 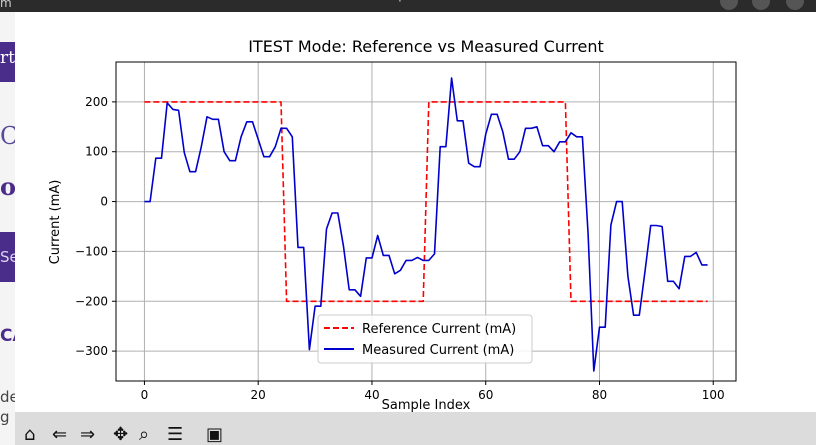 I want to click on configure-icon: ☰, so click(x=175, y=434).